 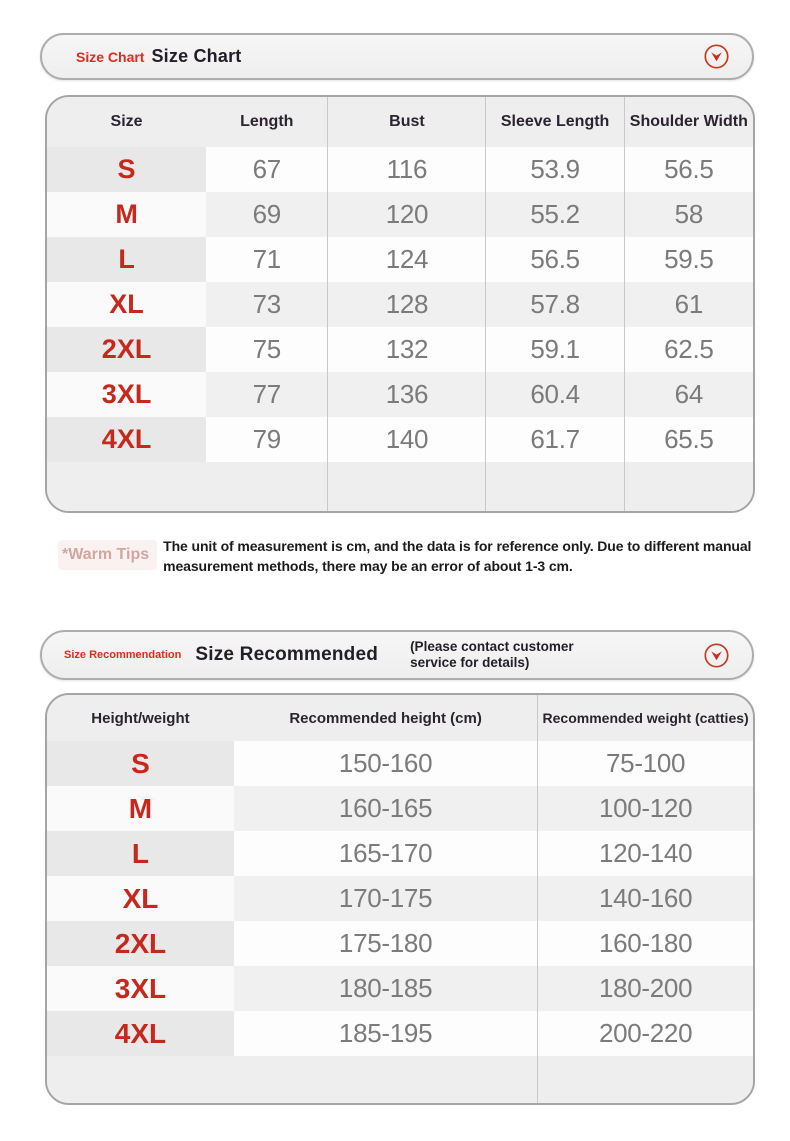 I want to click on table-filler-row, so click(x=400, y=1079).